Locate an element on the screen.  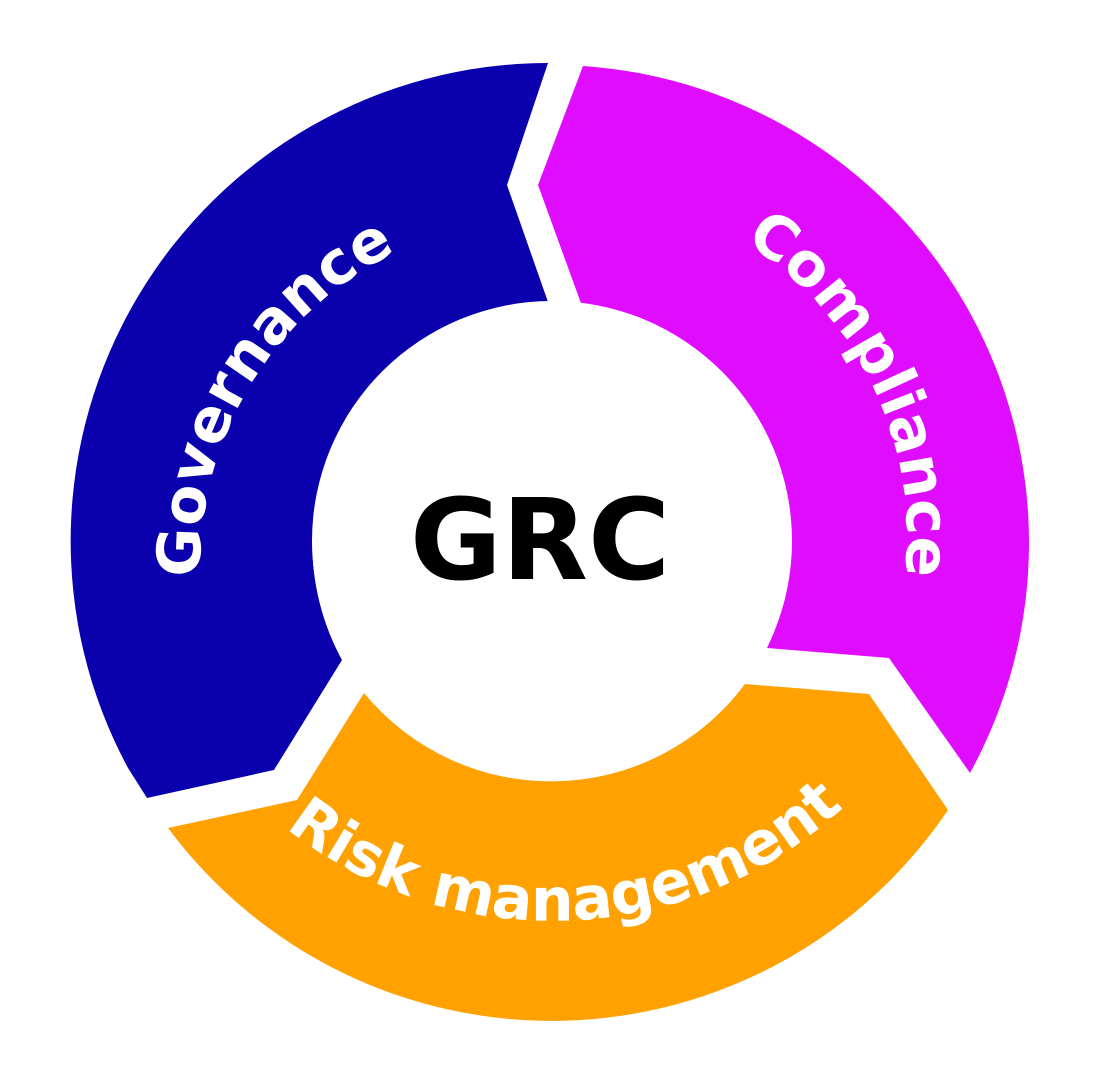
center-title: GRC is located at coordinates (540, 541).